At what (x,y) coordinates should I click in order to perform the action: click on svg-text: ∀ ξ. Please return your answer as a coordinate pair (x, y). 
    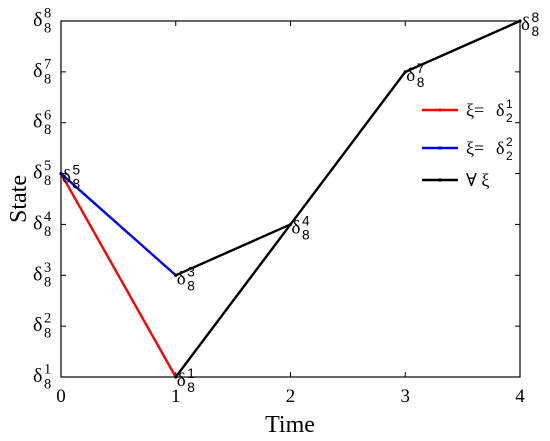
    Looking at the image, I should click on (477, 180).